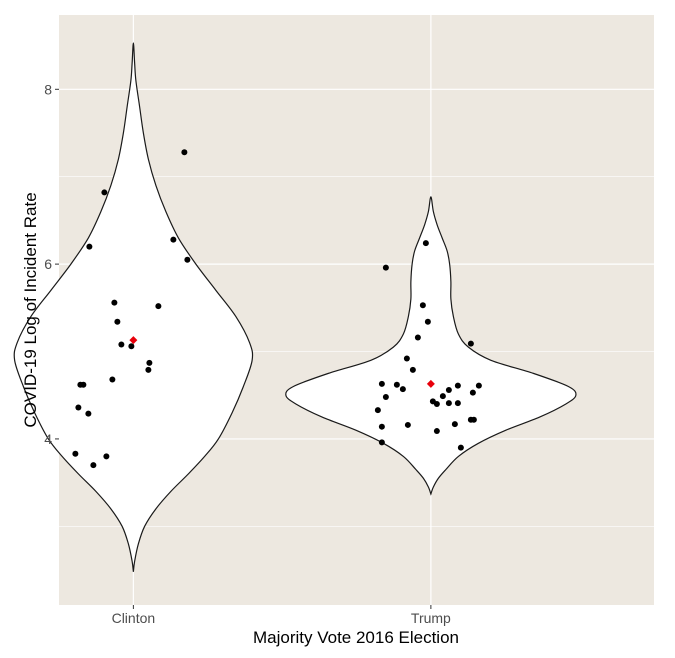  What do you see at coordinates (133, 340) in the screenshot?
I see `mean-marker-clinton` at bounding box center [133, 340].